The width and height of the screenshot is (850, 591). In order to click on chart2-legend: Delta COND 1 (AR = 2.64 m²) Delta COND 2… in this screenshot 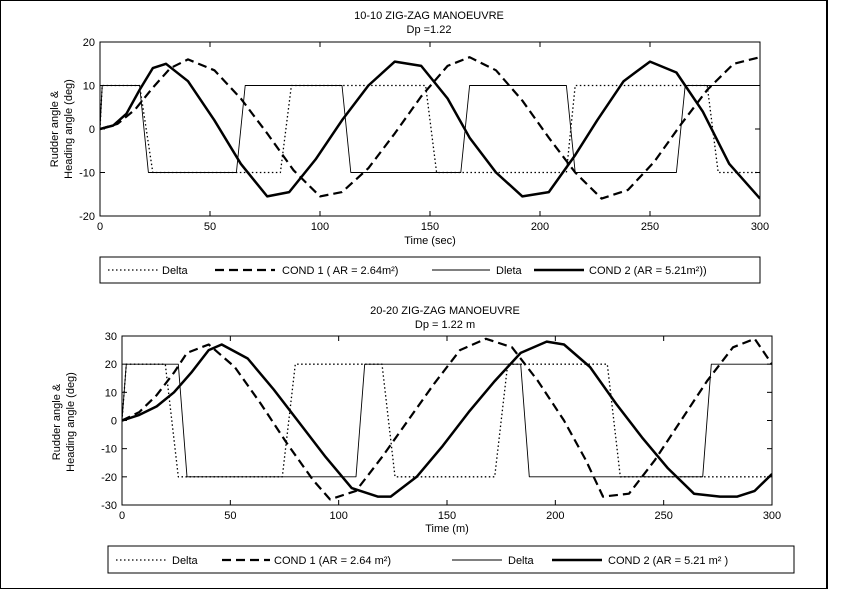, I will do `click(451, 559)`.